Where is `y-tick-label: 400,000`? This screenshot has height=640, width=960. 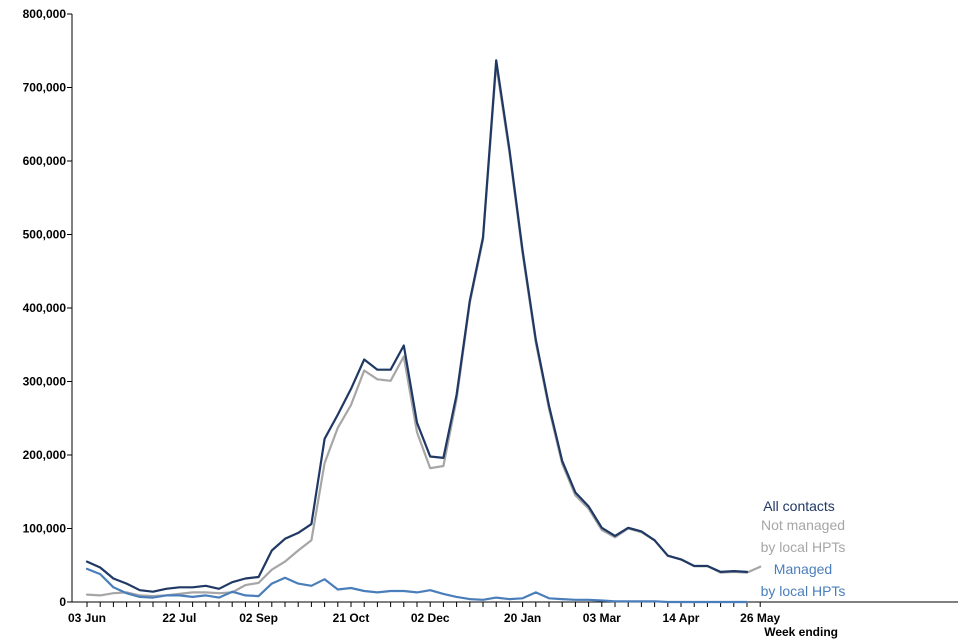
y-tick-label: 400,000 is located at coordinates (45, 308).